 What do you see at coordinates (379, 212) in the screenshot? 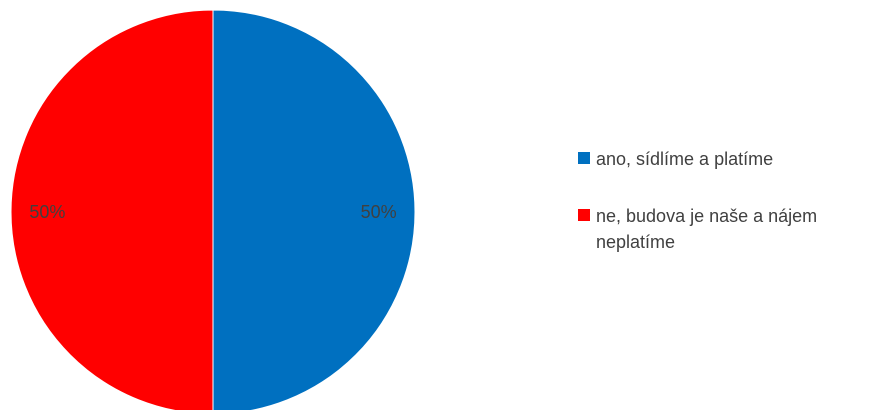
I see `pie-data-label-ano: 50%` at bounding box center [379, 212].